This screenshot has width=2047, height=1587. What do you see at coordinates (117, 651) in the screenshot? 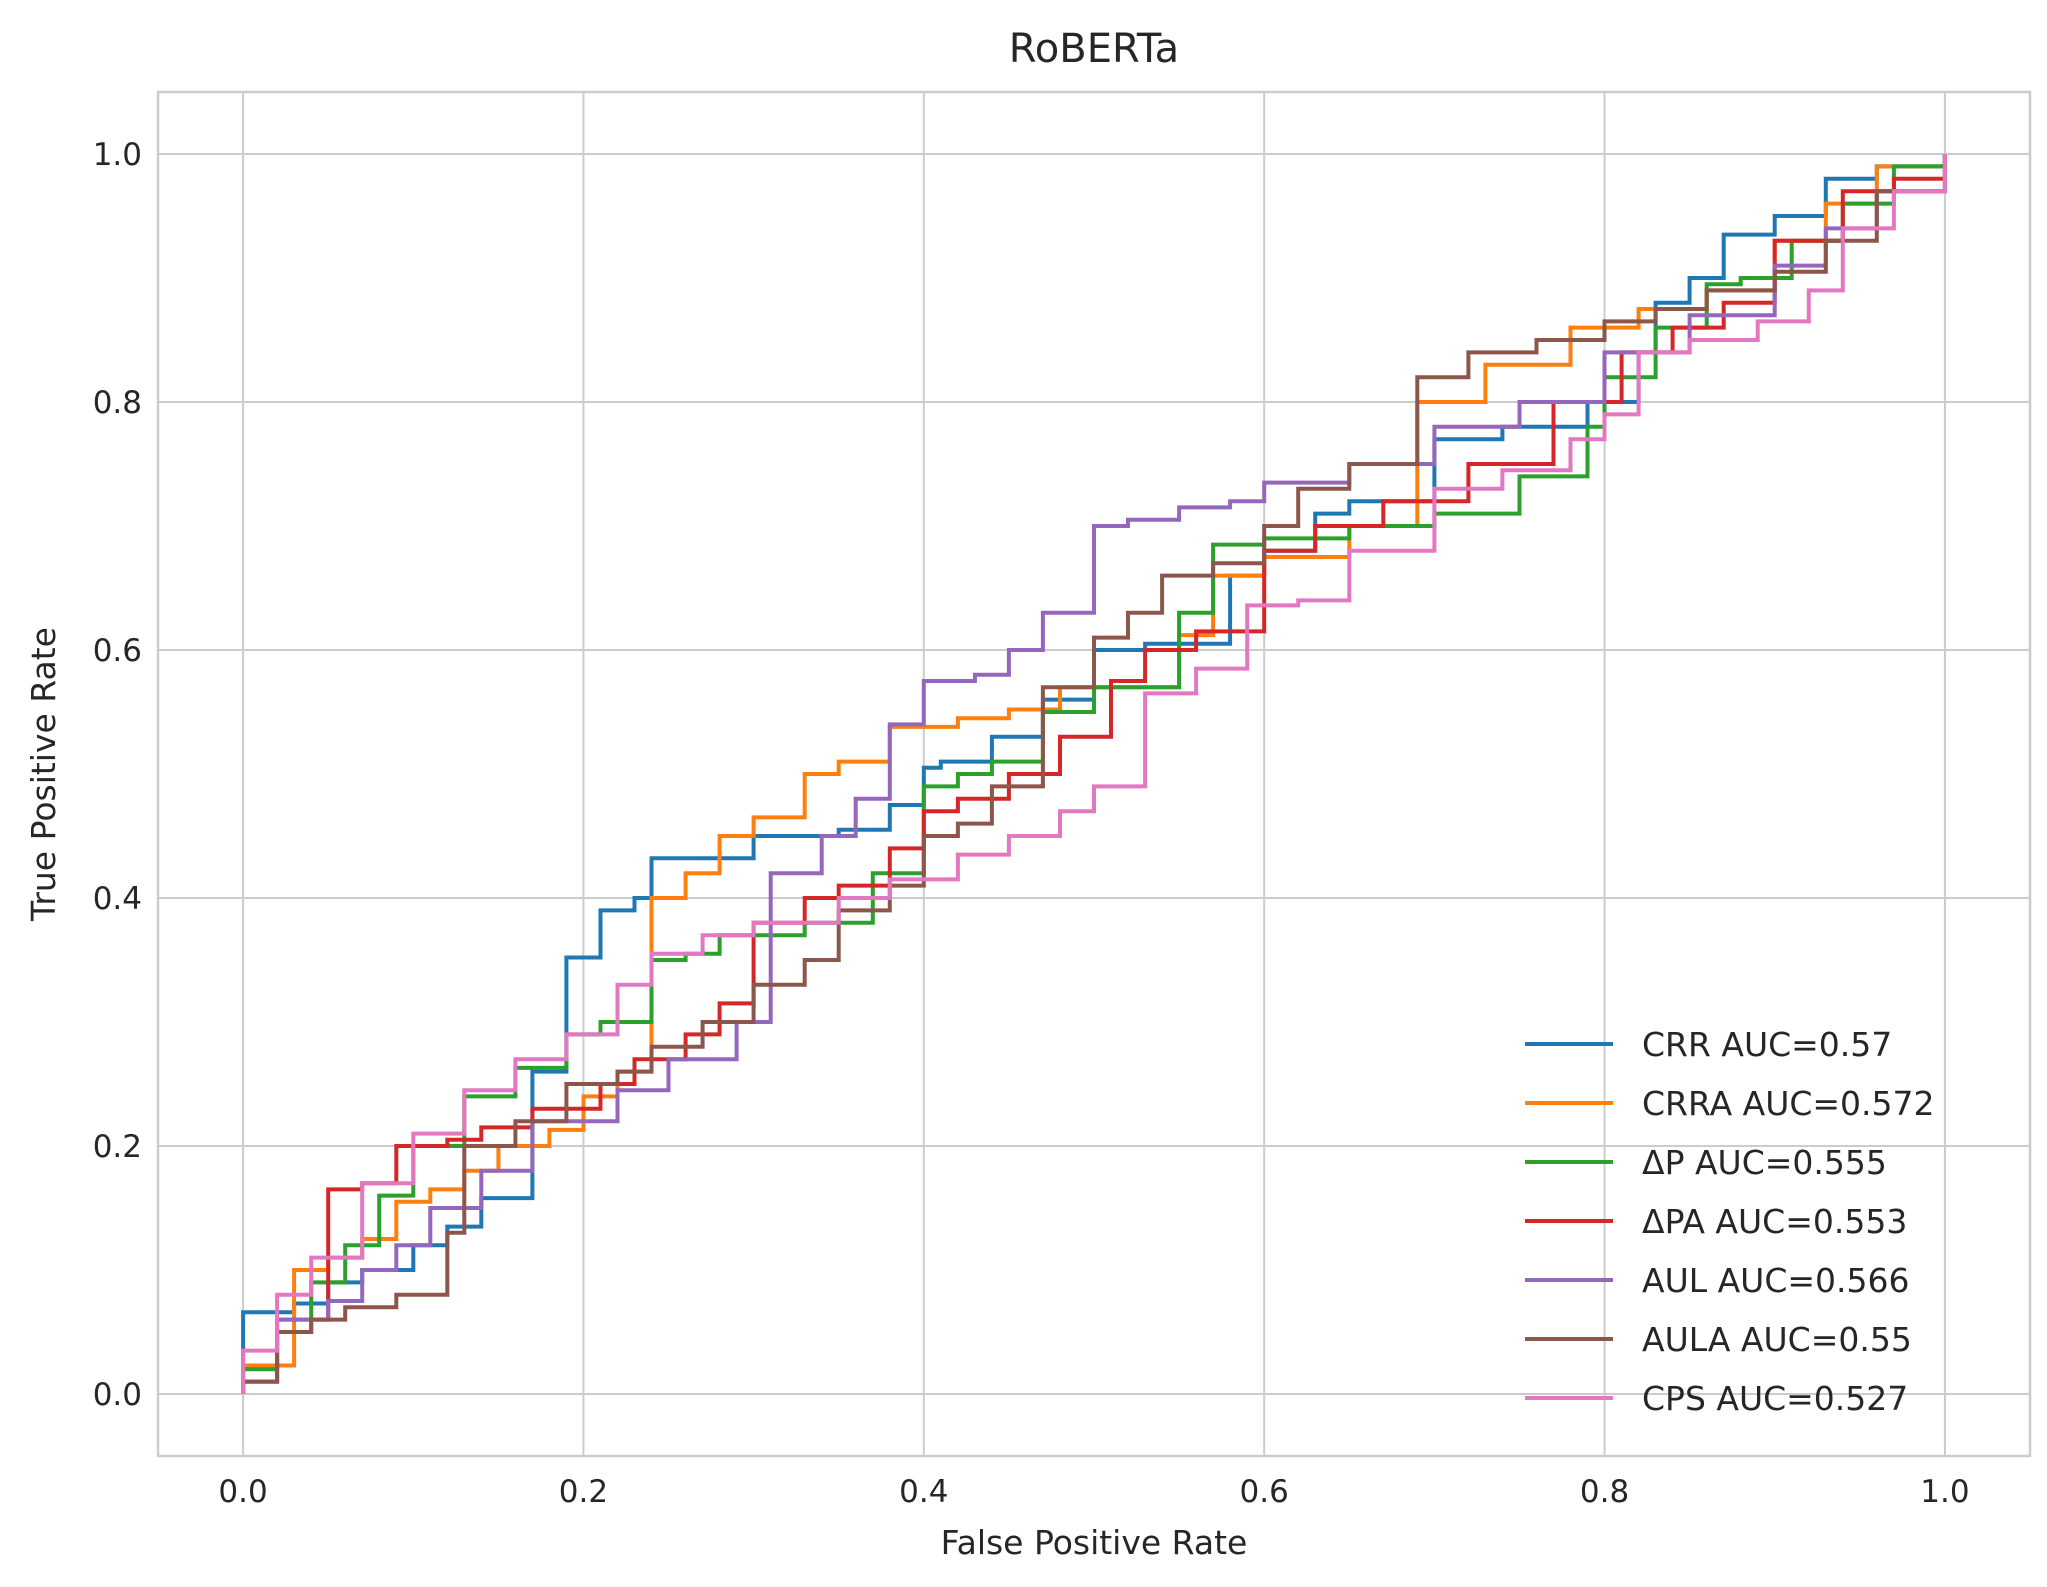
I see `y-tick-label: 0.6` at bounding box center [117, 651].